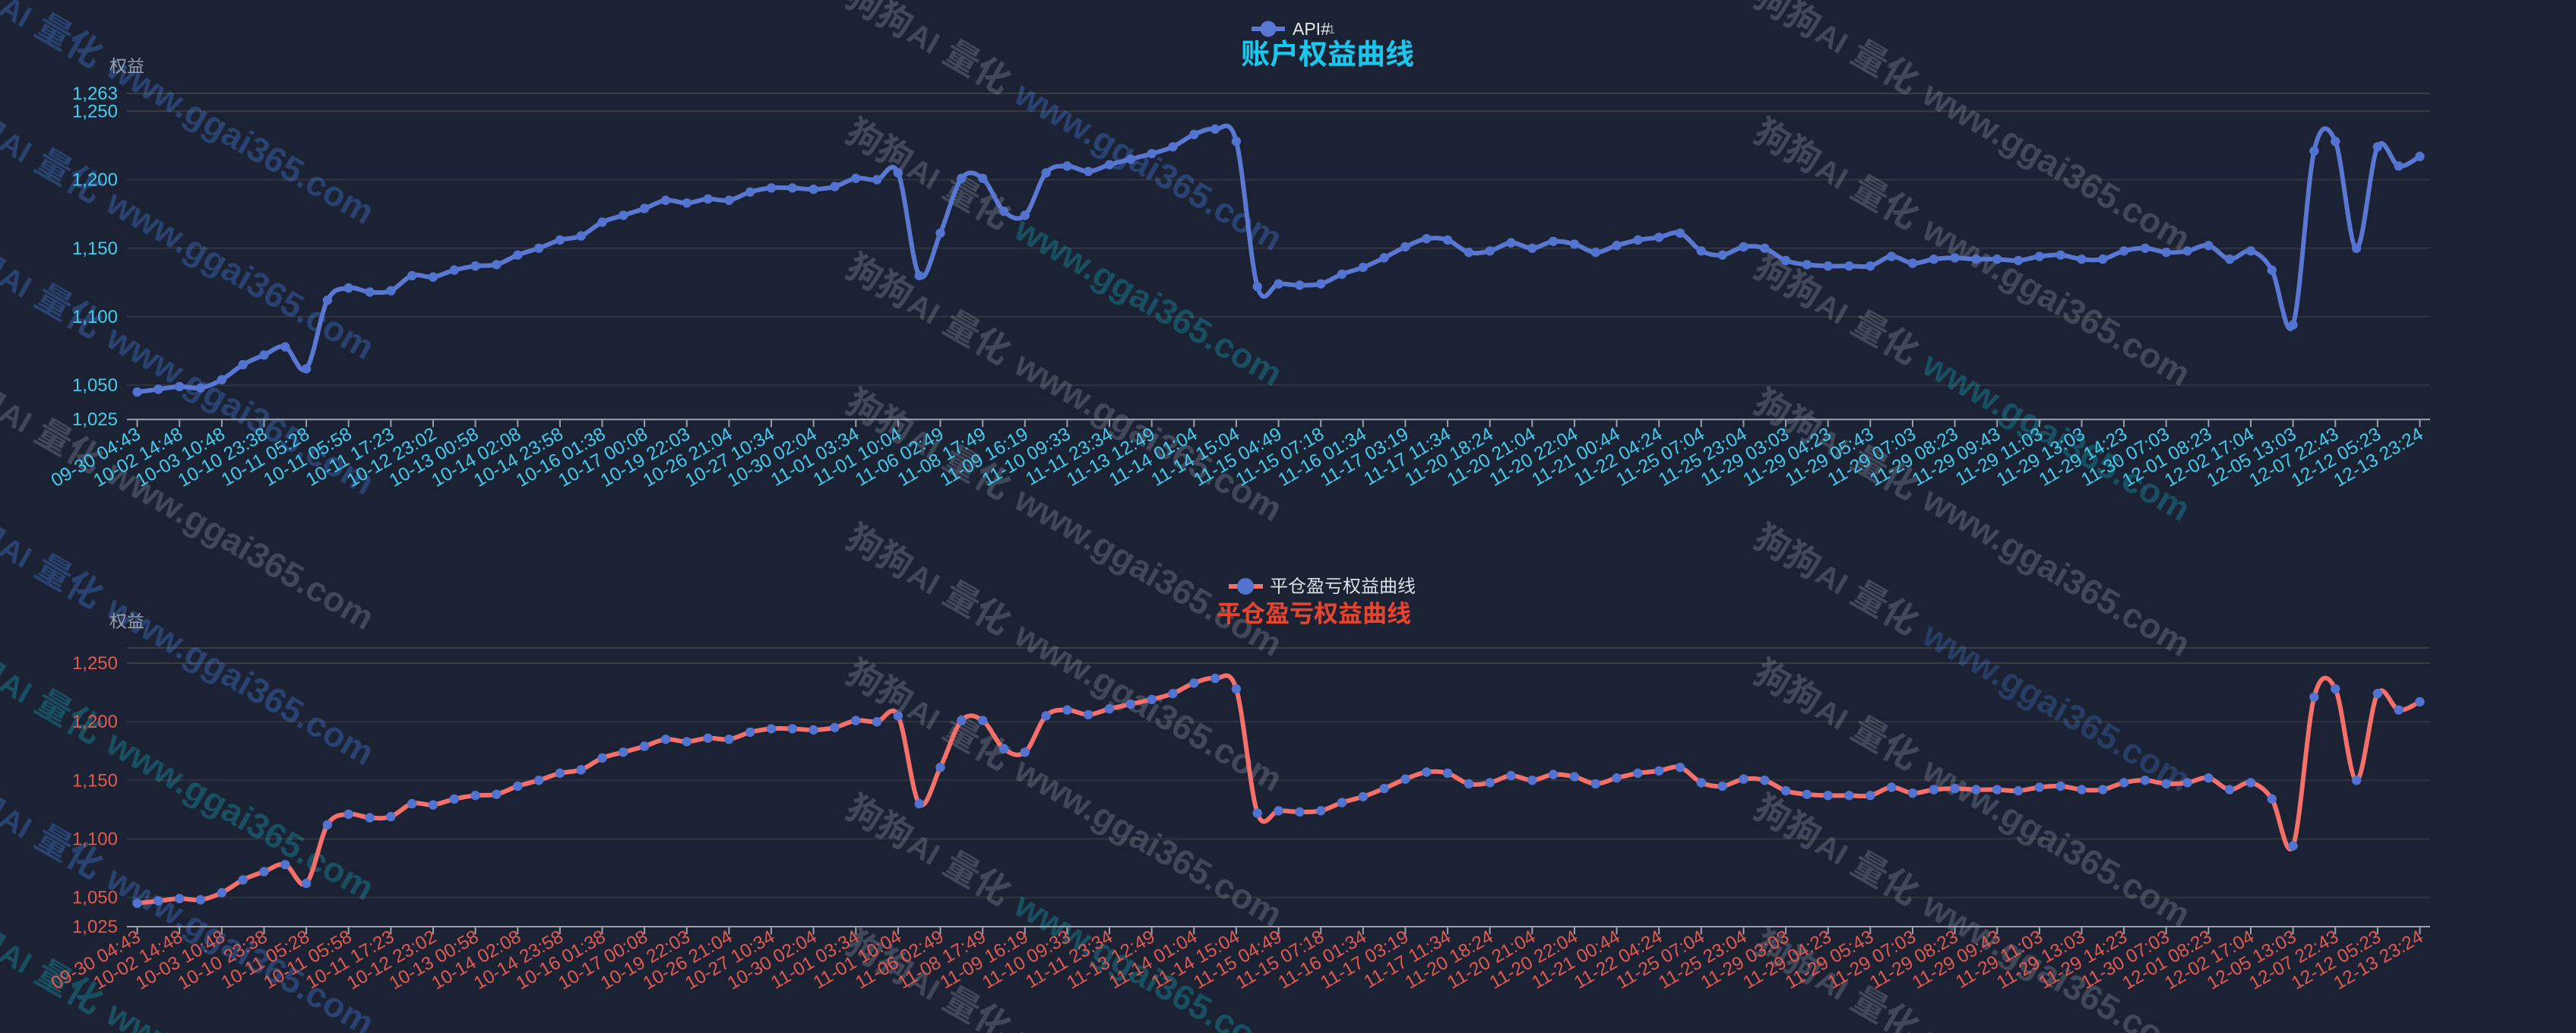 The width and height of the screenshot is (2576, 1033). I want to click on svg-text: 1, so click(1331, 30).